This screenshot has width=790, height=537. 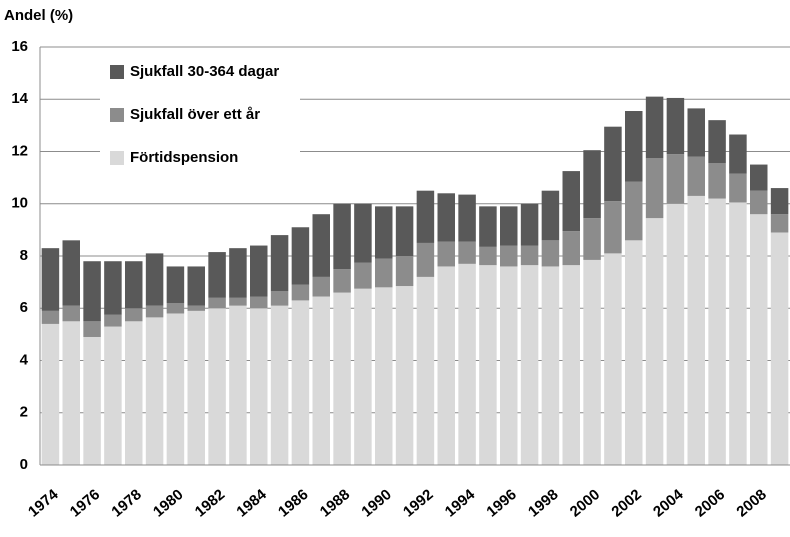 What do you see at coordinates (501, 503) in the screenshot?
I see `x-tick-label: 1996` at bounding box center [501, 503].